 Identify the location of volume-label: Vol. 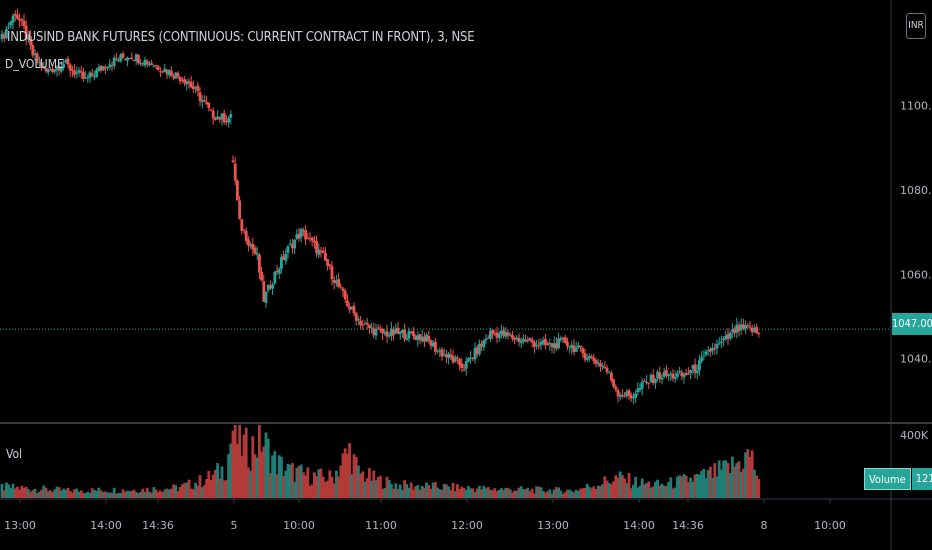
(14, 454).